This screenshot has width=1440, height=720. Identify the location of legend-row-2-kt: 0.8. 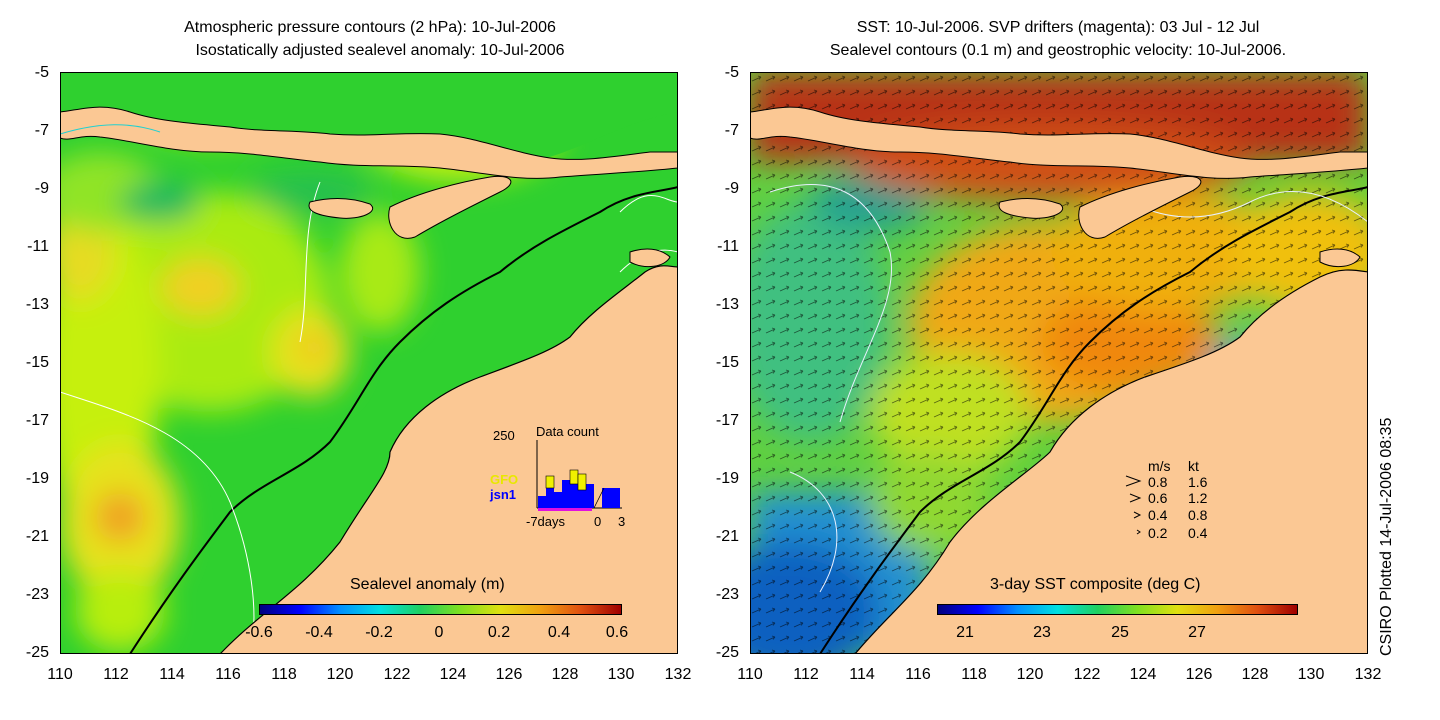
(1198, 515).